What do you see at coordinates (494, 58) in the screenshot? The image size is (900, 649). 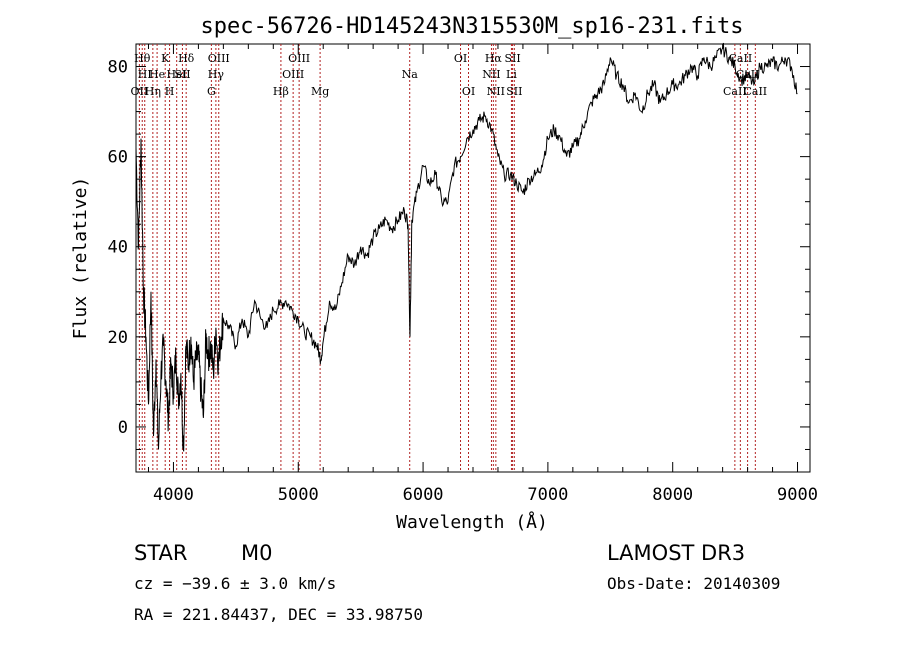 I see `spectral-line-label: Hα` at bounding box center [494, 58].